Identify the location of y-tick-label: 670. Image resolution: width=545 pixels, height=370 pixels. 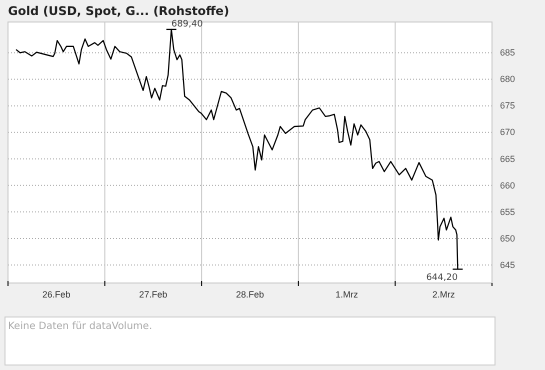
(508, 132).